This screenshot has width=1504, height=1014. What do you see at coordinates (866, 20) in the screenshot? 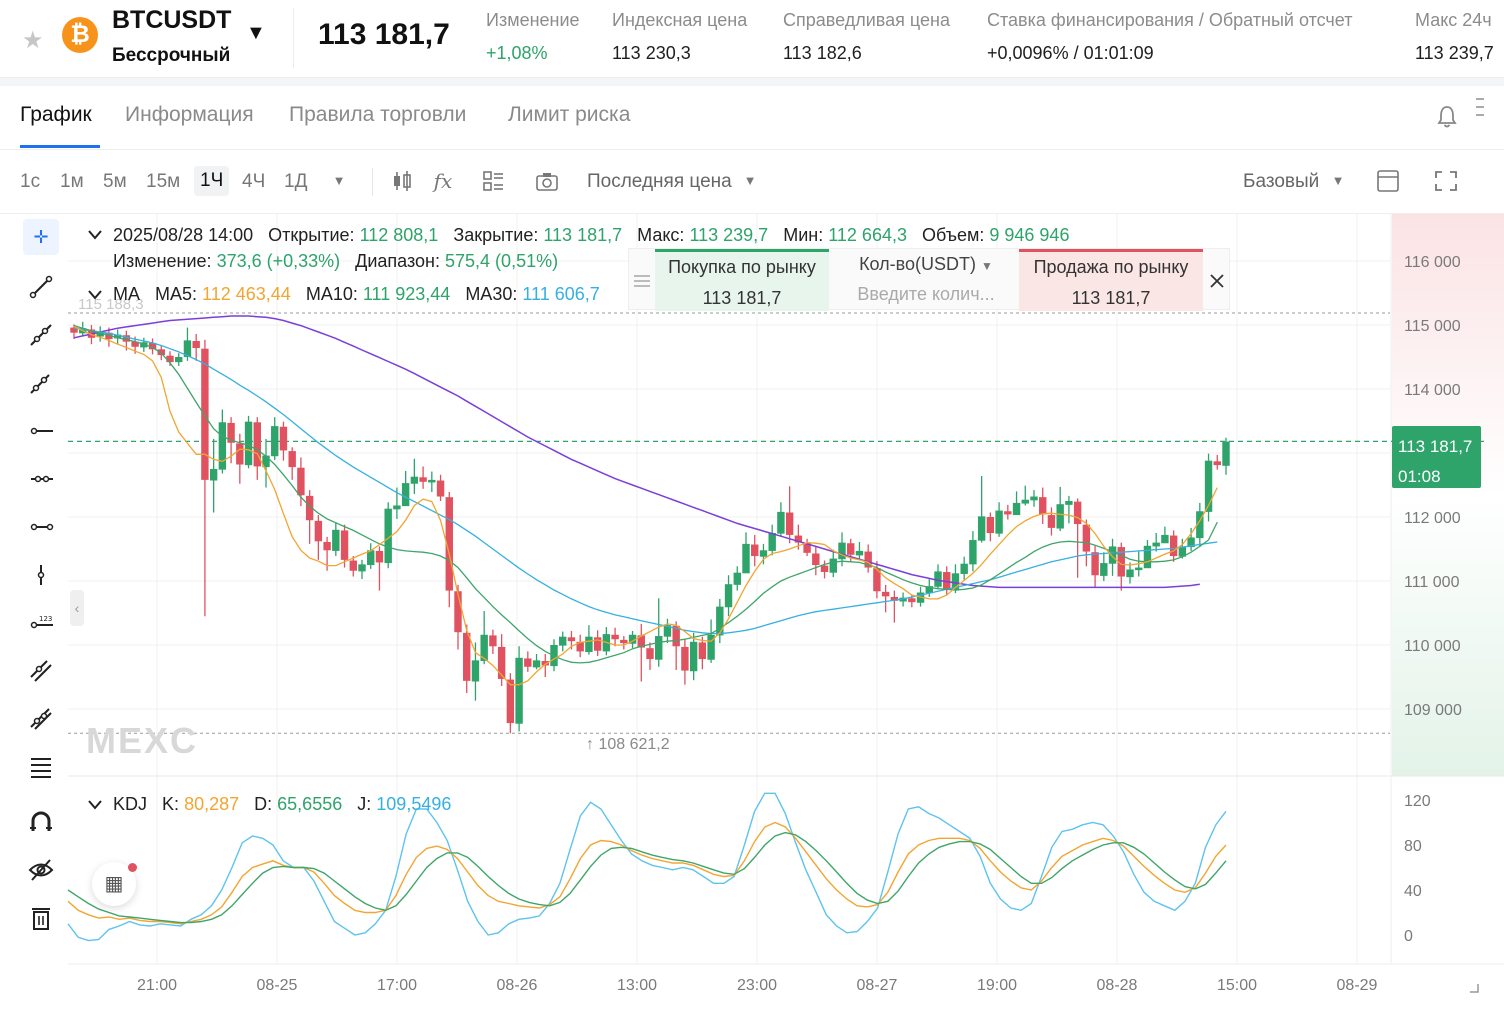
I see `stat-fair-label: Справедливая цена` at bounding box center [866, 20].